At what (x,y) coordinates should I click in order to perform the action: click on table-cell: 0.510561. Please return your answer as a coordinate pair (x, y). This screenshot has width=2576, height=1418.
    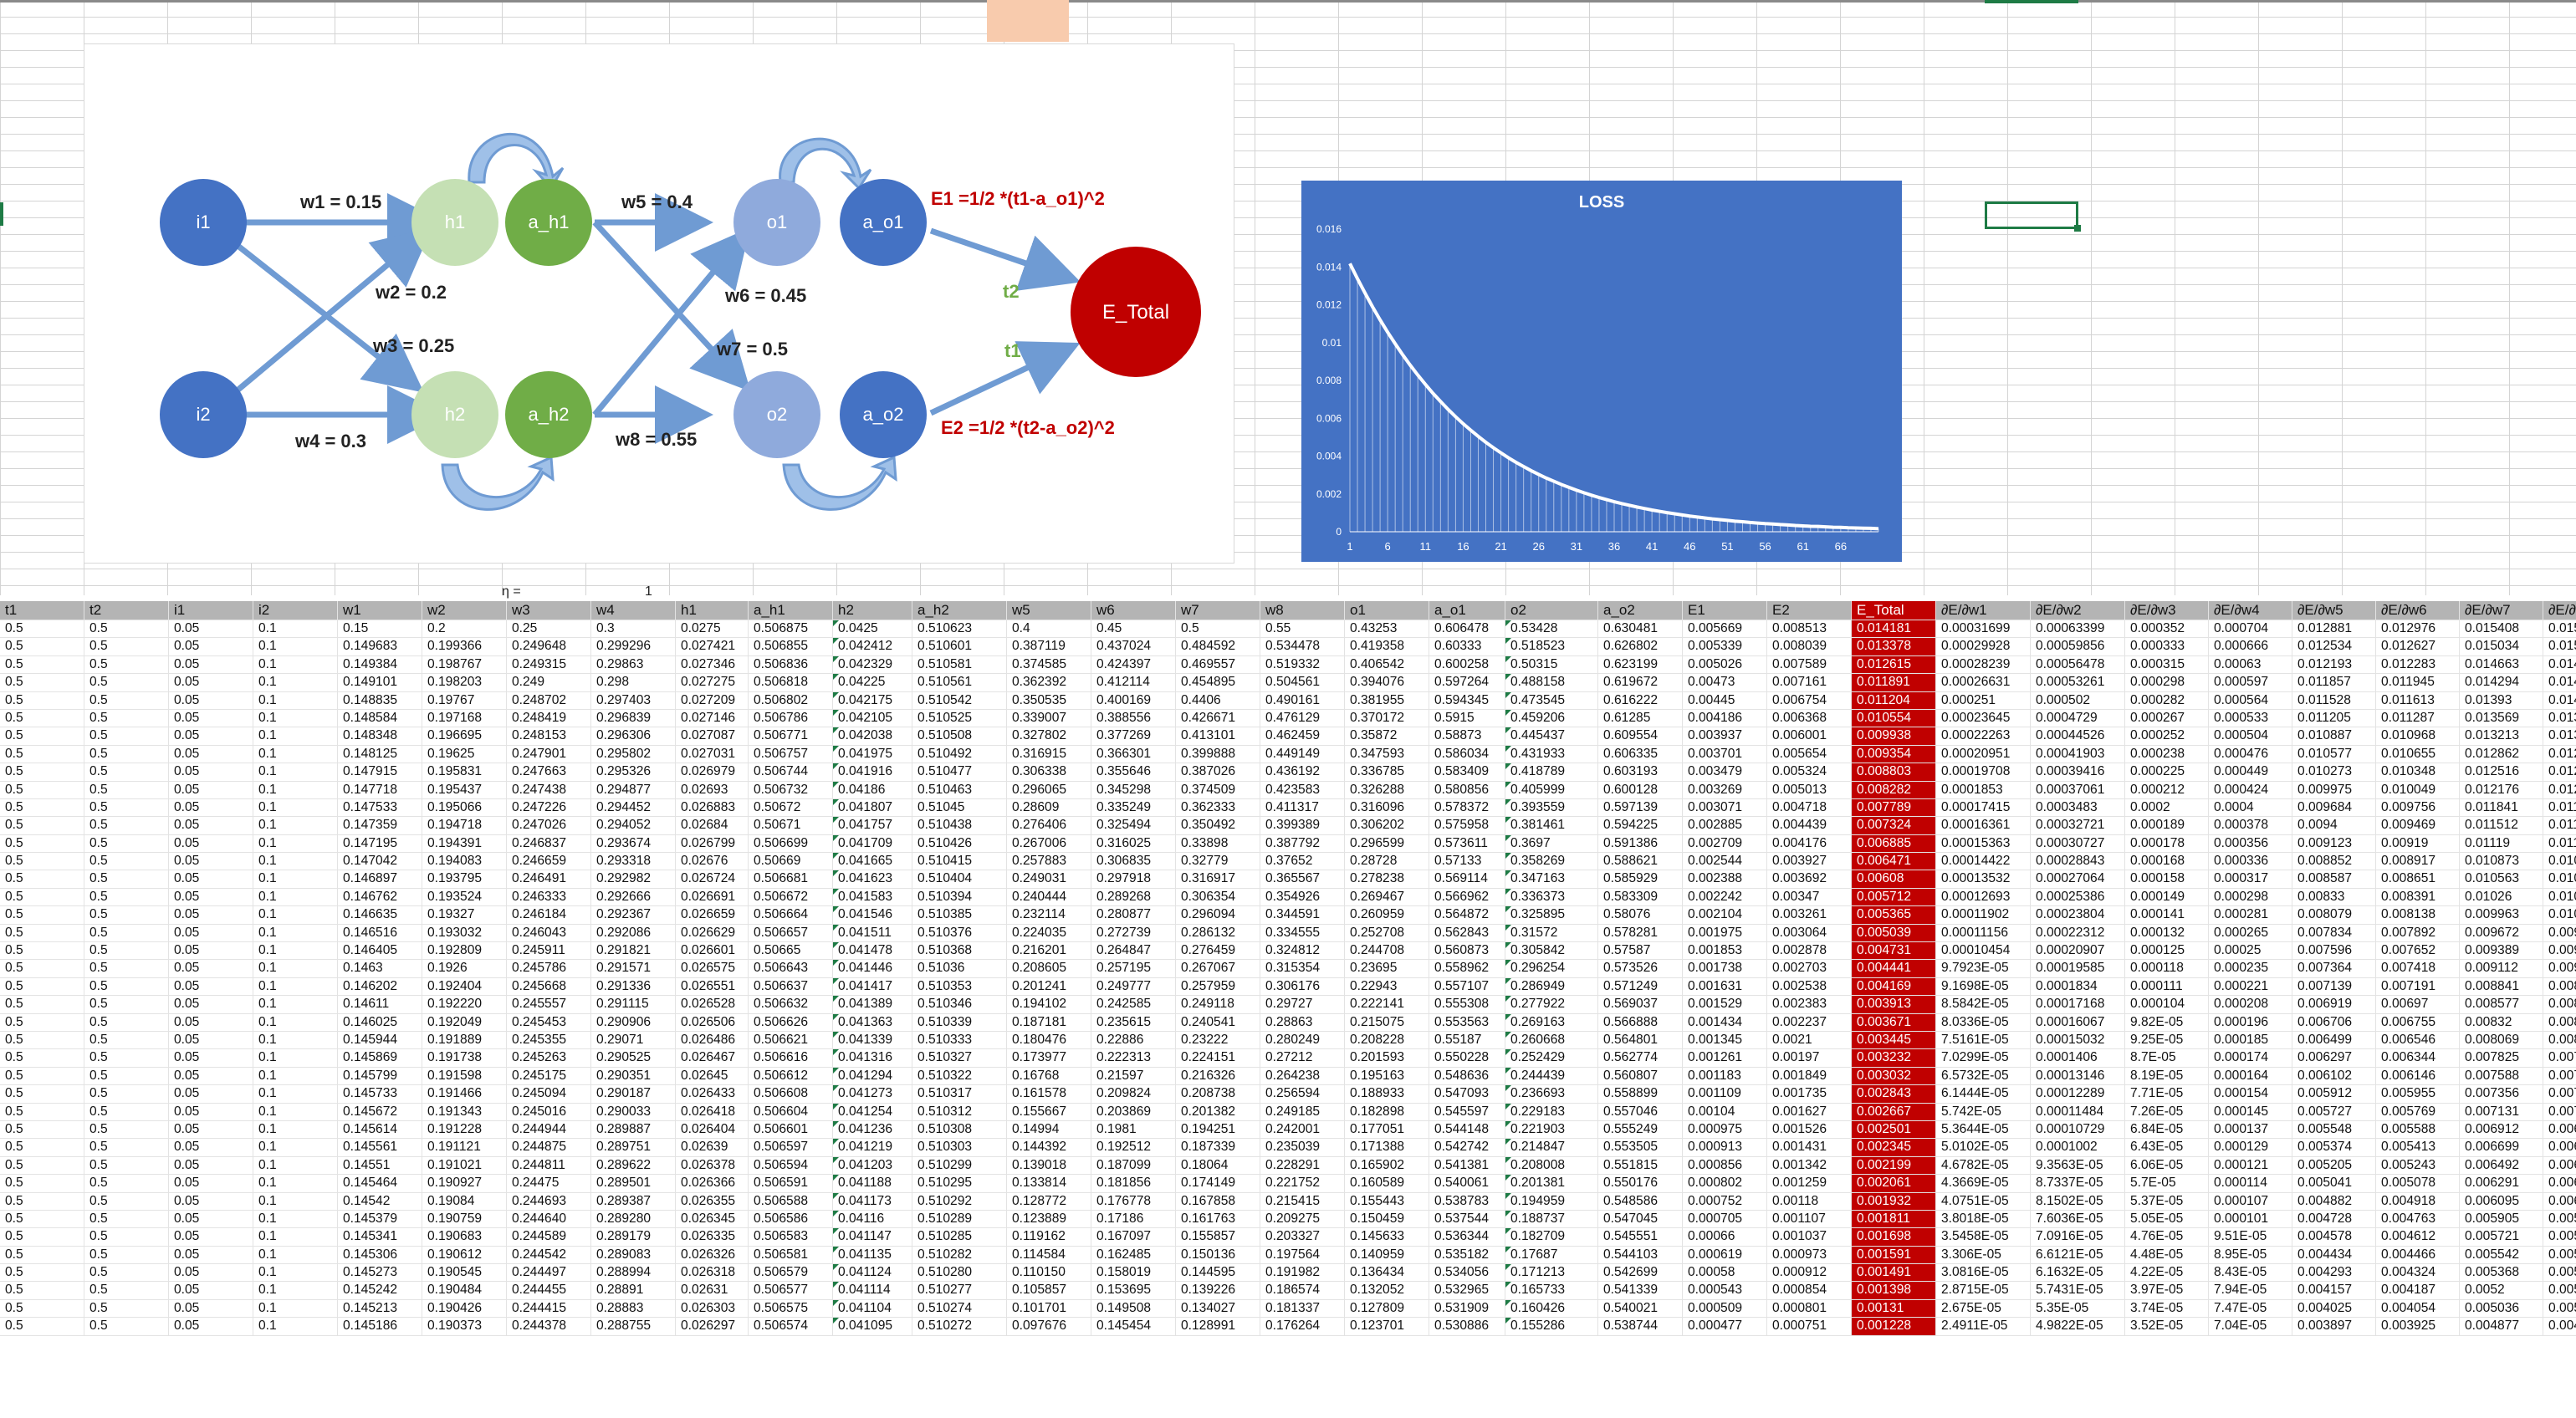
    Looking at the image, I should click on (959, 682).